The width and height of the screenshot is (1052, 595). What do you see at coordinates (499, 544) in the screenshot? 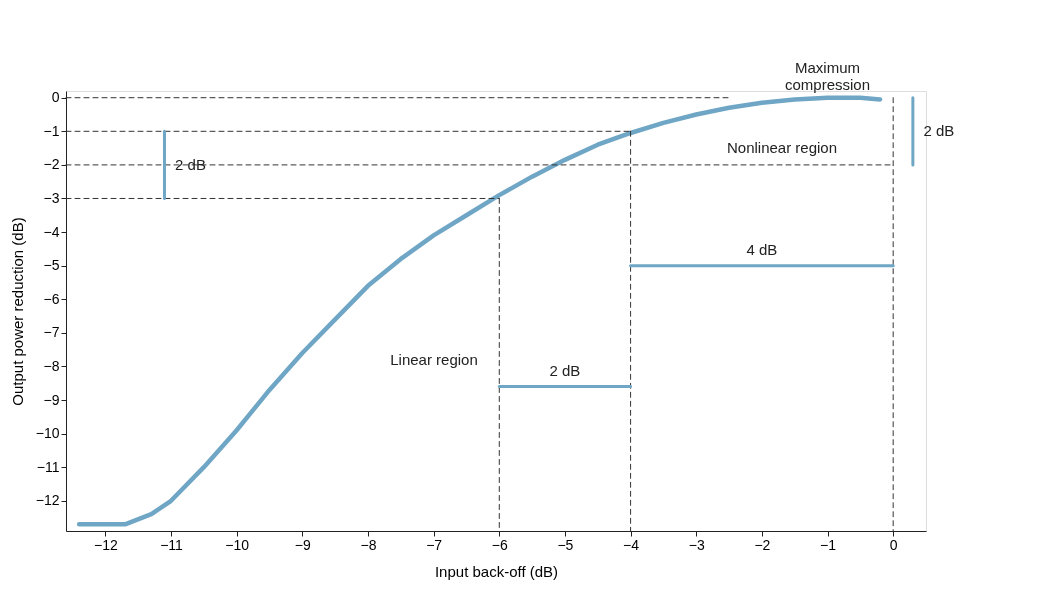
I see `x-tick-label: −6` at bounding box center [499, 544].